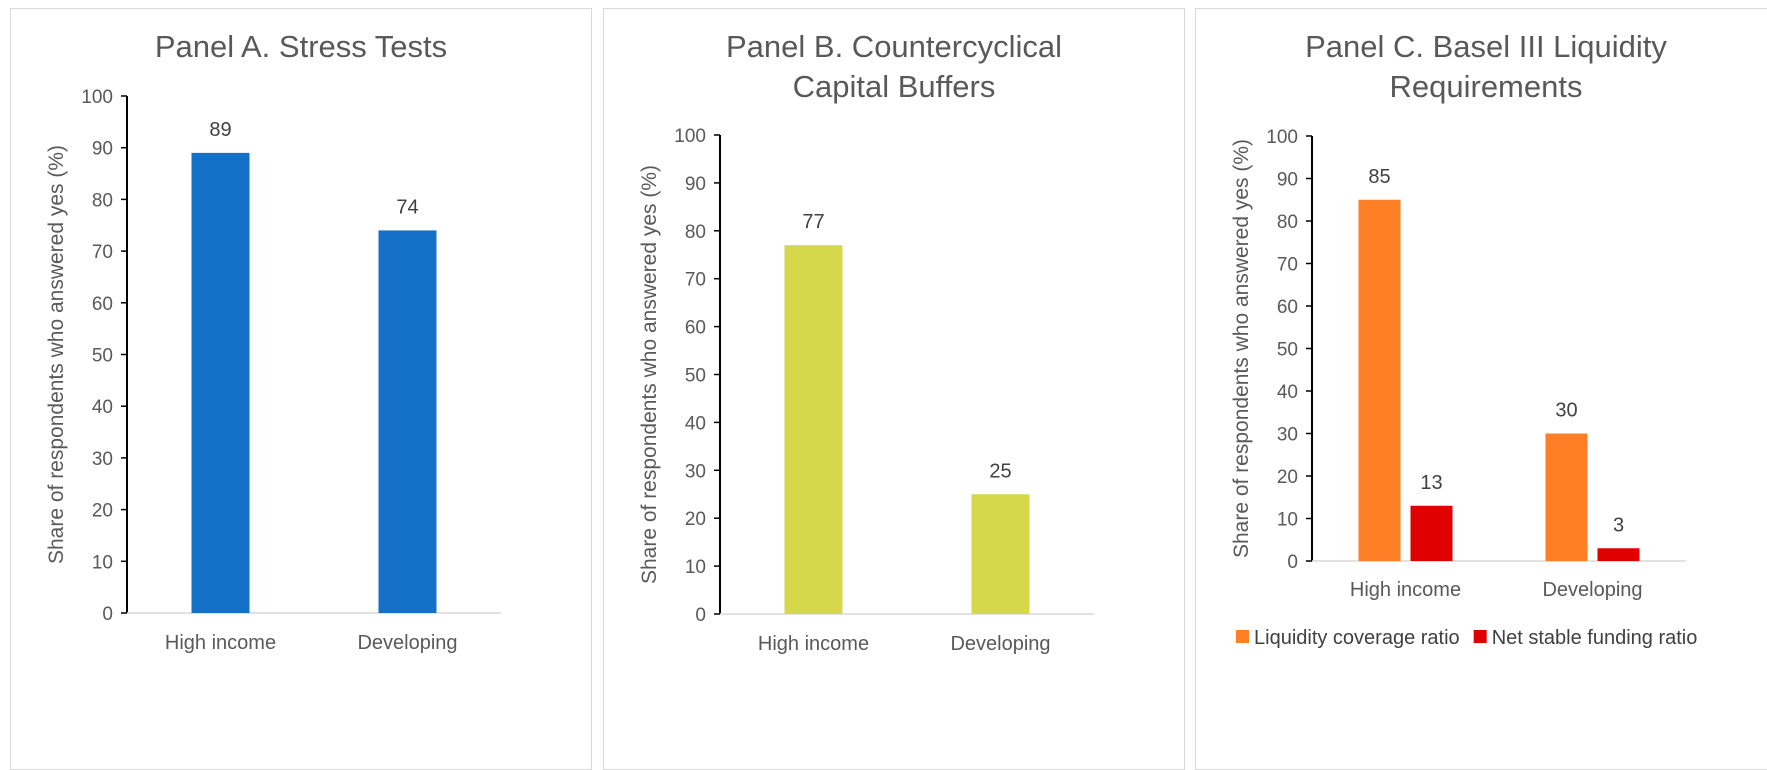 This screenshot has width=1767, height=770. Describe the element at coordinates (1566, 411) in the screenshot. I see `data-label: 30` at that location.